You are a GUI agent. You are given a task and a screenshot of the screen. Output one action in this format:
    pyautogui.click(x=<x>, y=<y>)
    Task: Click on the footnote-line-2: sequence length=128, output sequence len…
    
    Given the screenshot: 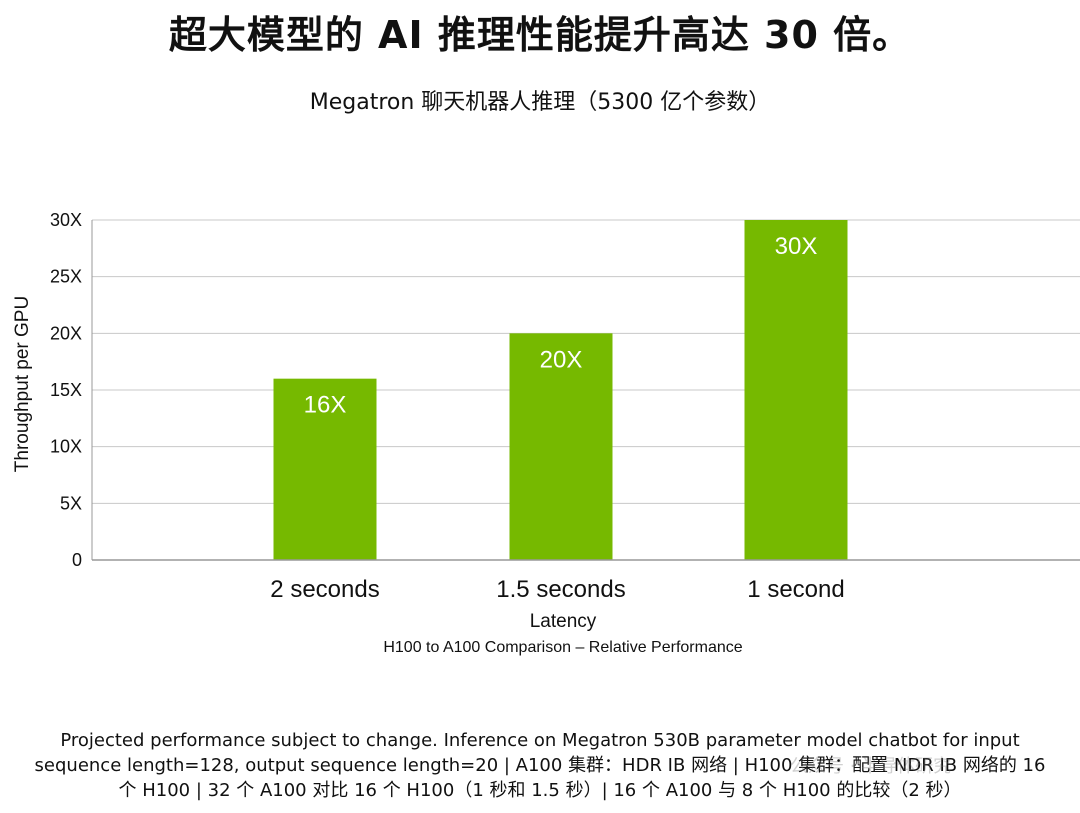 What is the action you would take?
    pyautogui.click(x=540, y=765)
    